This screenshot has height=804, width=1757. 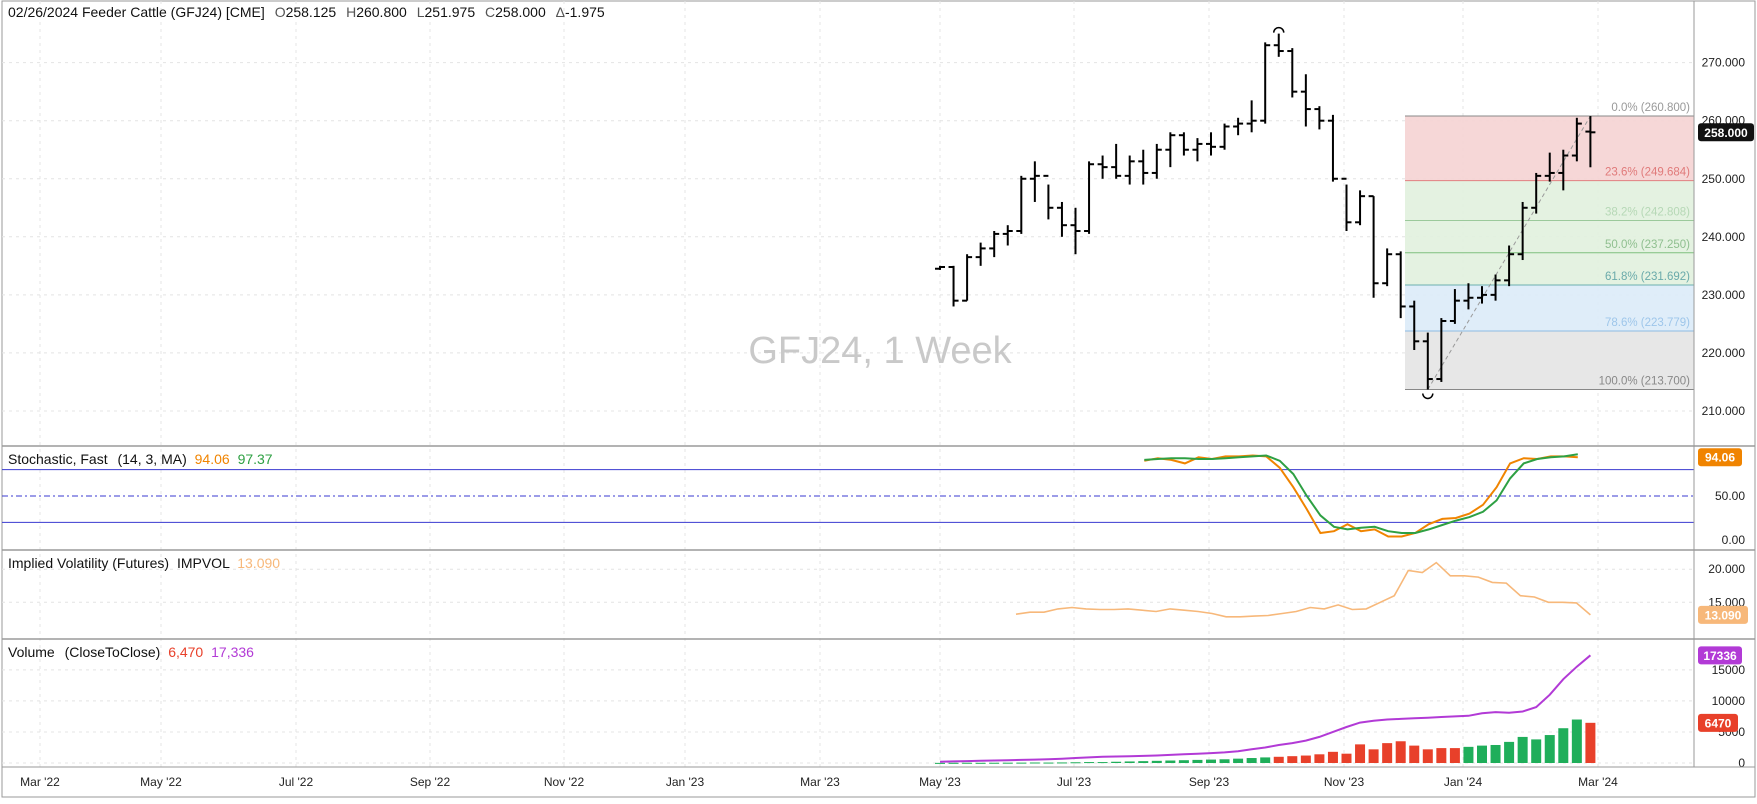 What do you see at coordinates (203, 563) in the screenshot?
I see `impvol-series-label: IMPVOL` at bounding box center [203, 563].